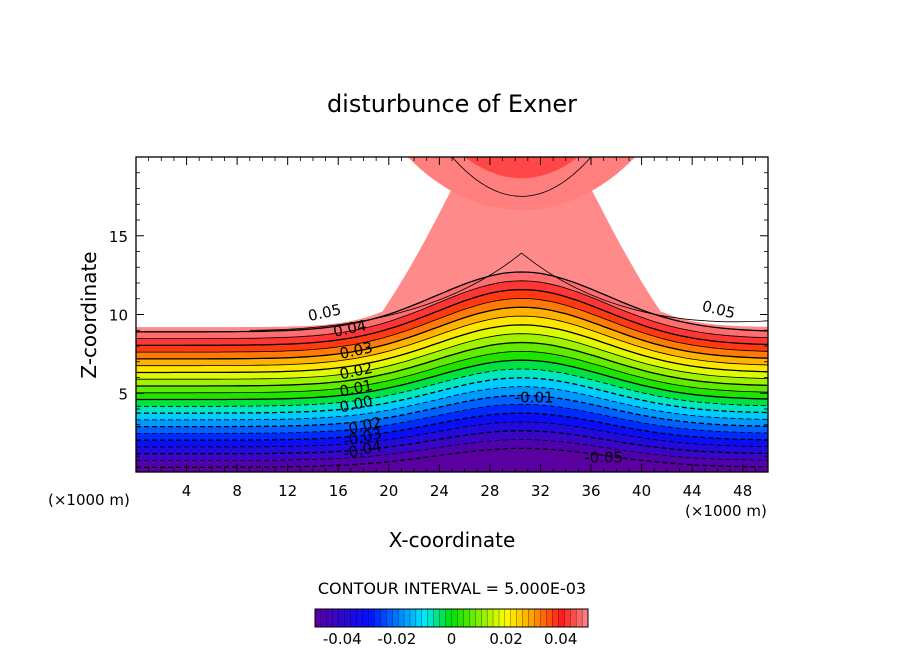  What do you see at coordinates (118, 316) in the screenshot?
I see `y-tick-label: 10` at bounding box center [118, 316].